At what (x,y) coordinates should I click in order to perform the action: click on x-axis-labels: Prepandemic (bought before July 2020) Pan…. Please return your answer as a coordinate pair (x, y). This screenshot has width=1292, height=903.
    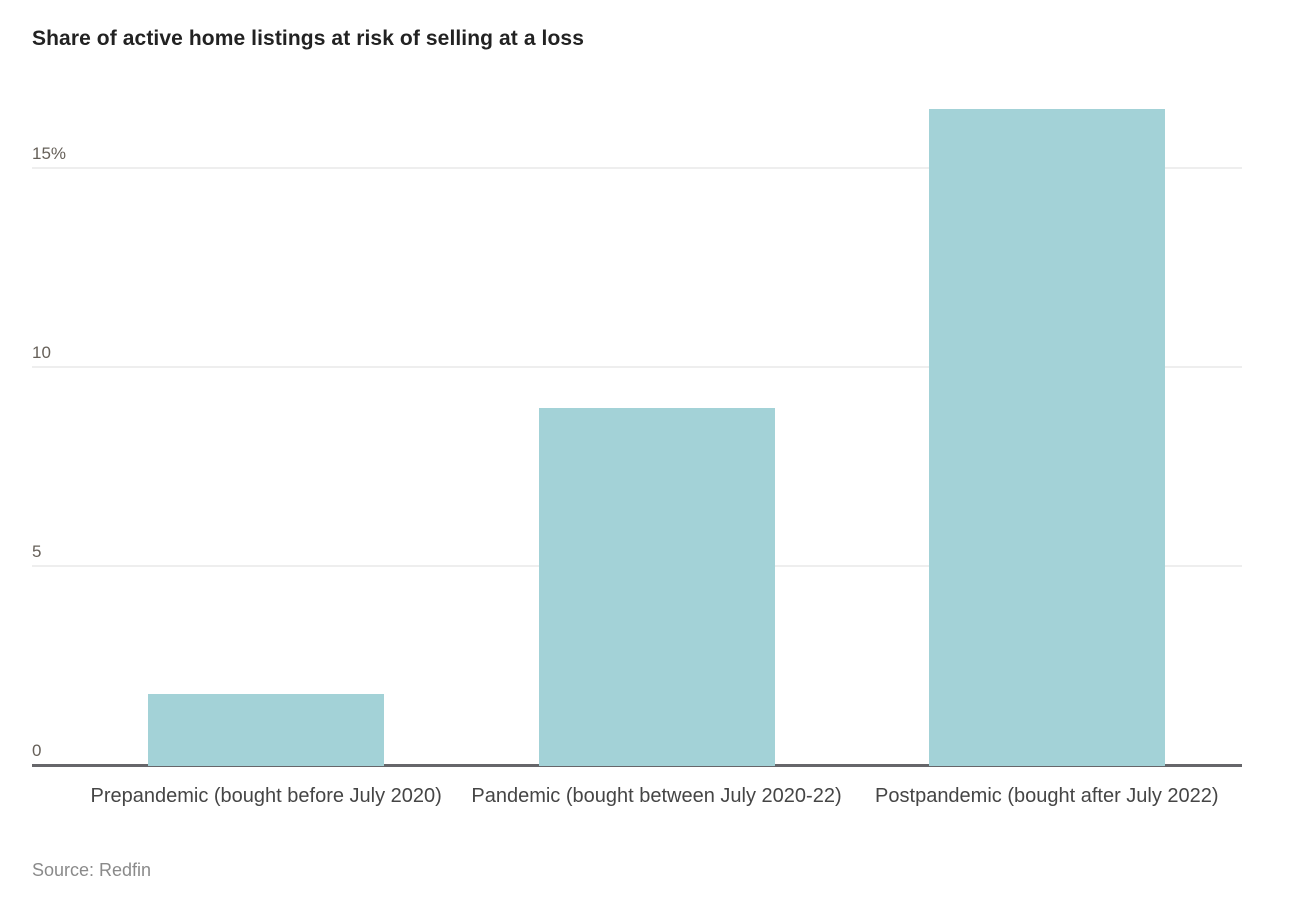
    Looking at the image, I should click on (637, 812).